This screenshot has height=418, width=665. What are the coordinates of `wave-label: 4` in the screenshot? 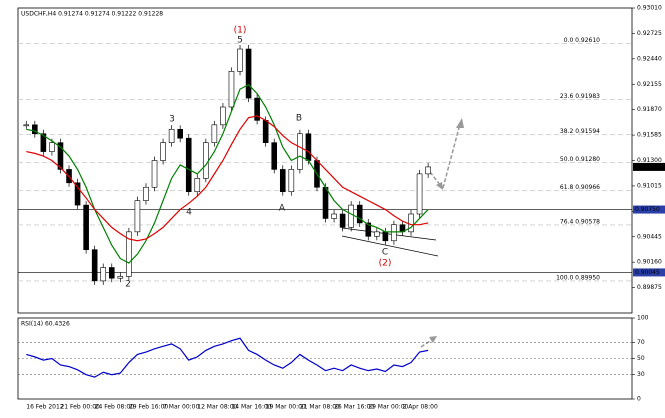 It's located at (189, 213).